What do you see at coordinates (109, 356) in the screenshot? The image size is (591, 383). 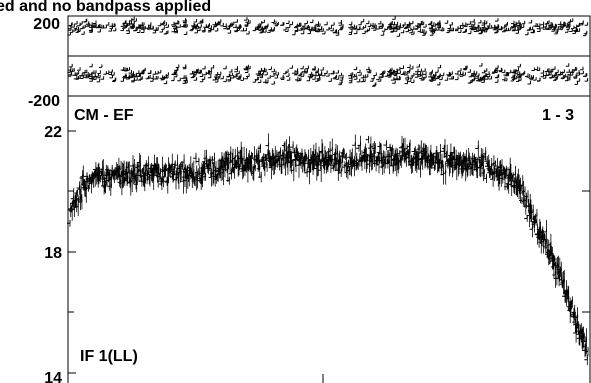 I see `if-label: IF 1(LL)` at bounding box center [109, 356].